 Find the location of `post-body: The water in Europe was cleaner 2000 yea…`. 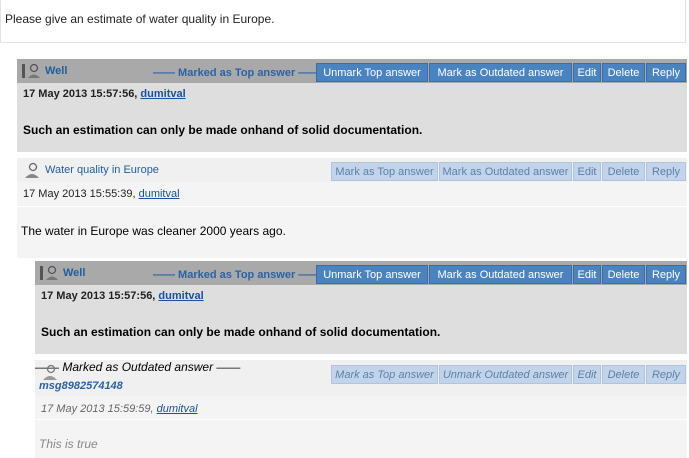

post-body: The water in Europe was cleaner 2000 yea… is located at coordinates (153, 231).